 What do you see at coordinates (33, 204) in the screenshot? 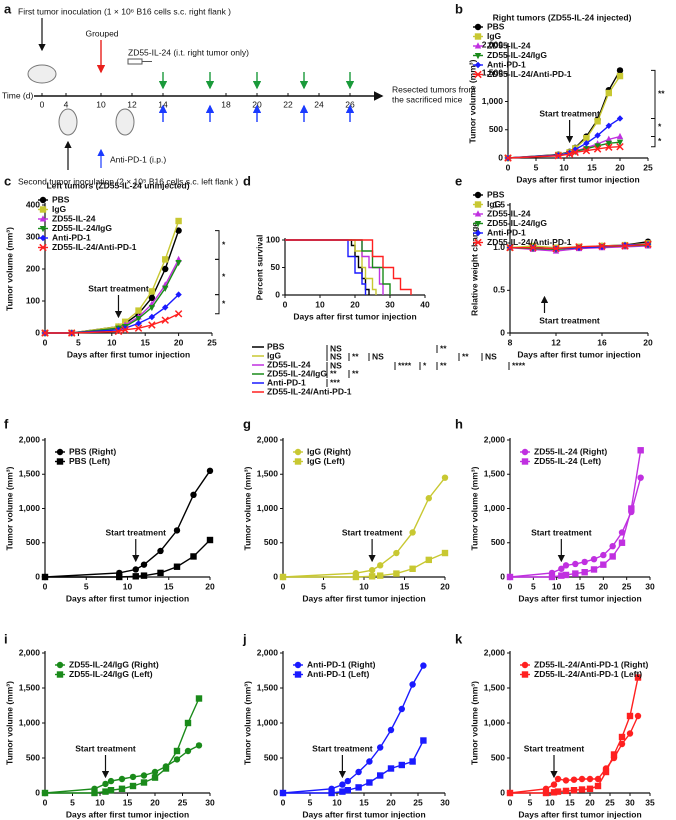
I see `y-tick-label: 400` at bounding box center [33, 204].